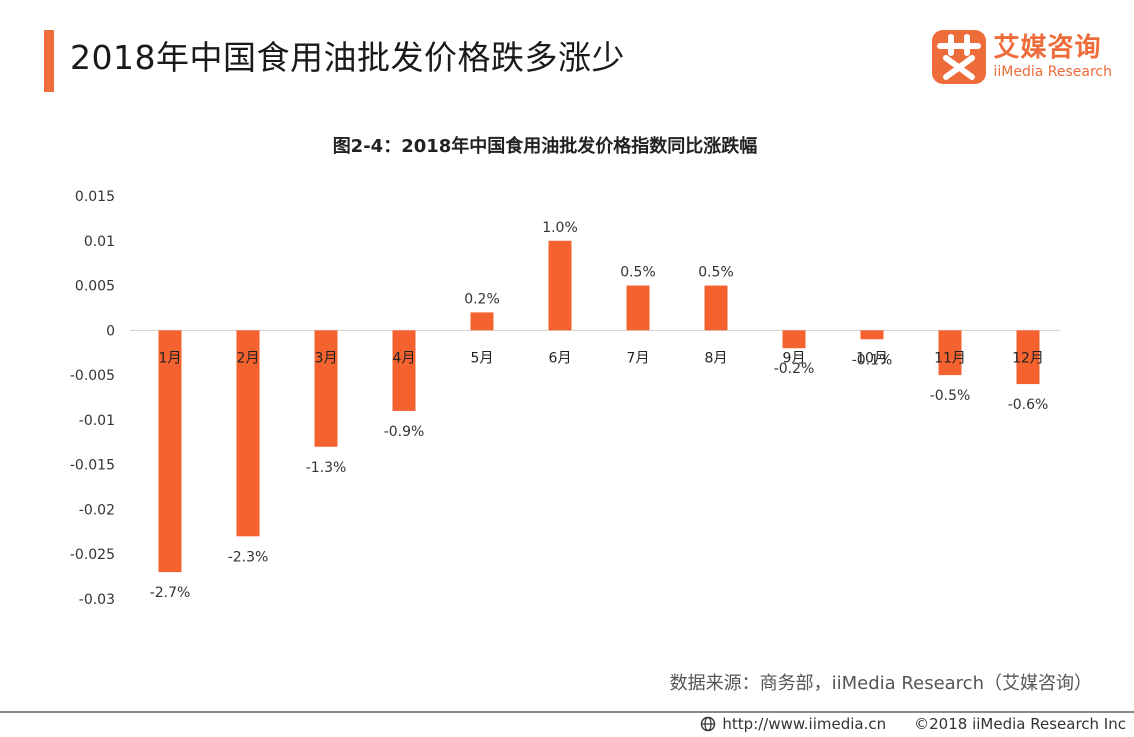  Describe the element at coordinates (1020, 724) in the screenshot. I see `footer-copyright: ©2018 iiMedia Research Inc` at that location.